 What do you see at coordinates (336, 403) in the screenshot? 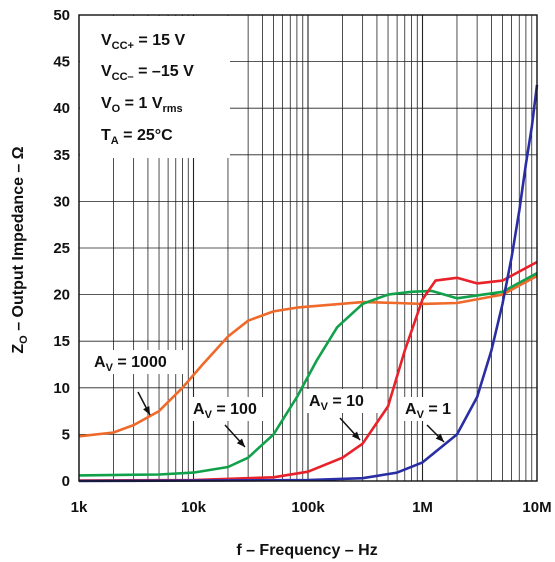
I see `series-label: AV = 10` at bounding box center [336, 403].